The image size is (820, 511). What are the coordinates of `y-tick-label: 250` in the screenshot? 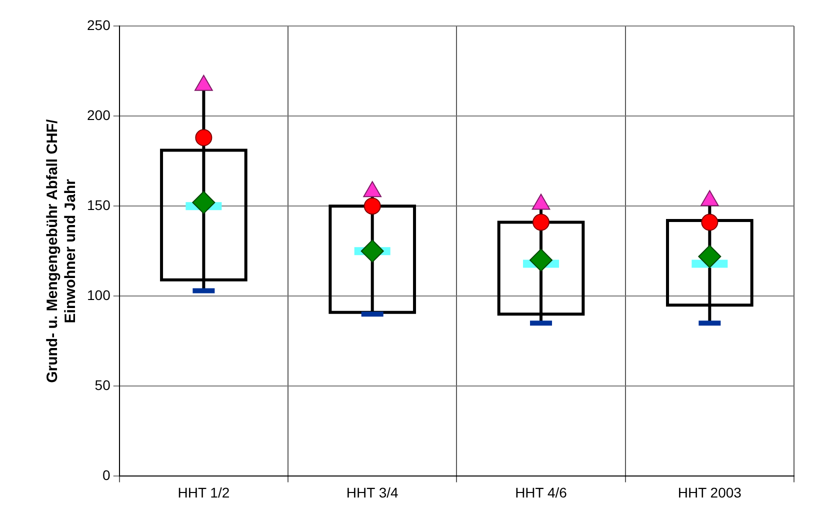 It's located at (99, 24).